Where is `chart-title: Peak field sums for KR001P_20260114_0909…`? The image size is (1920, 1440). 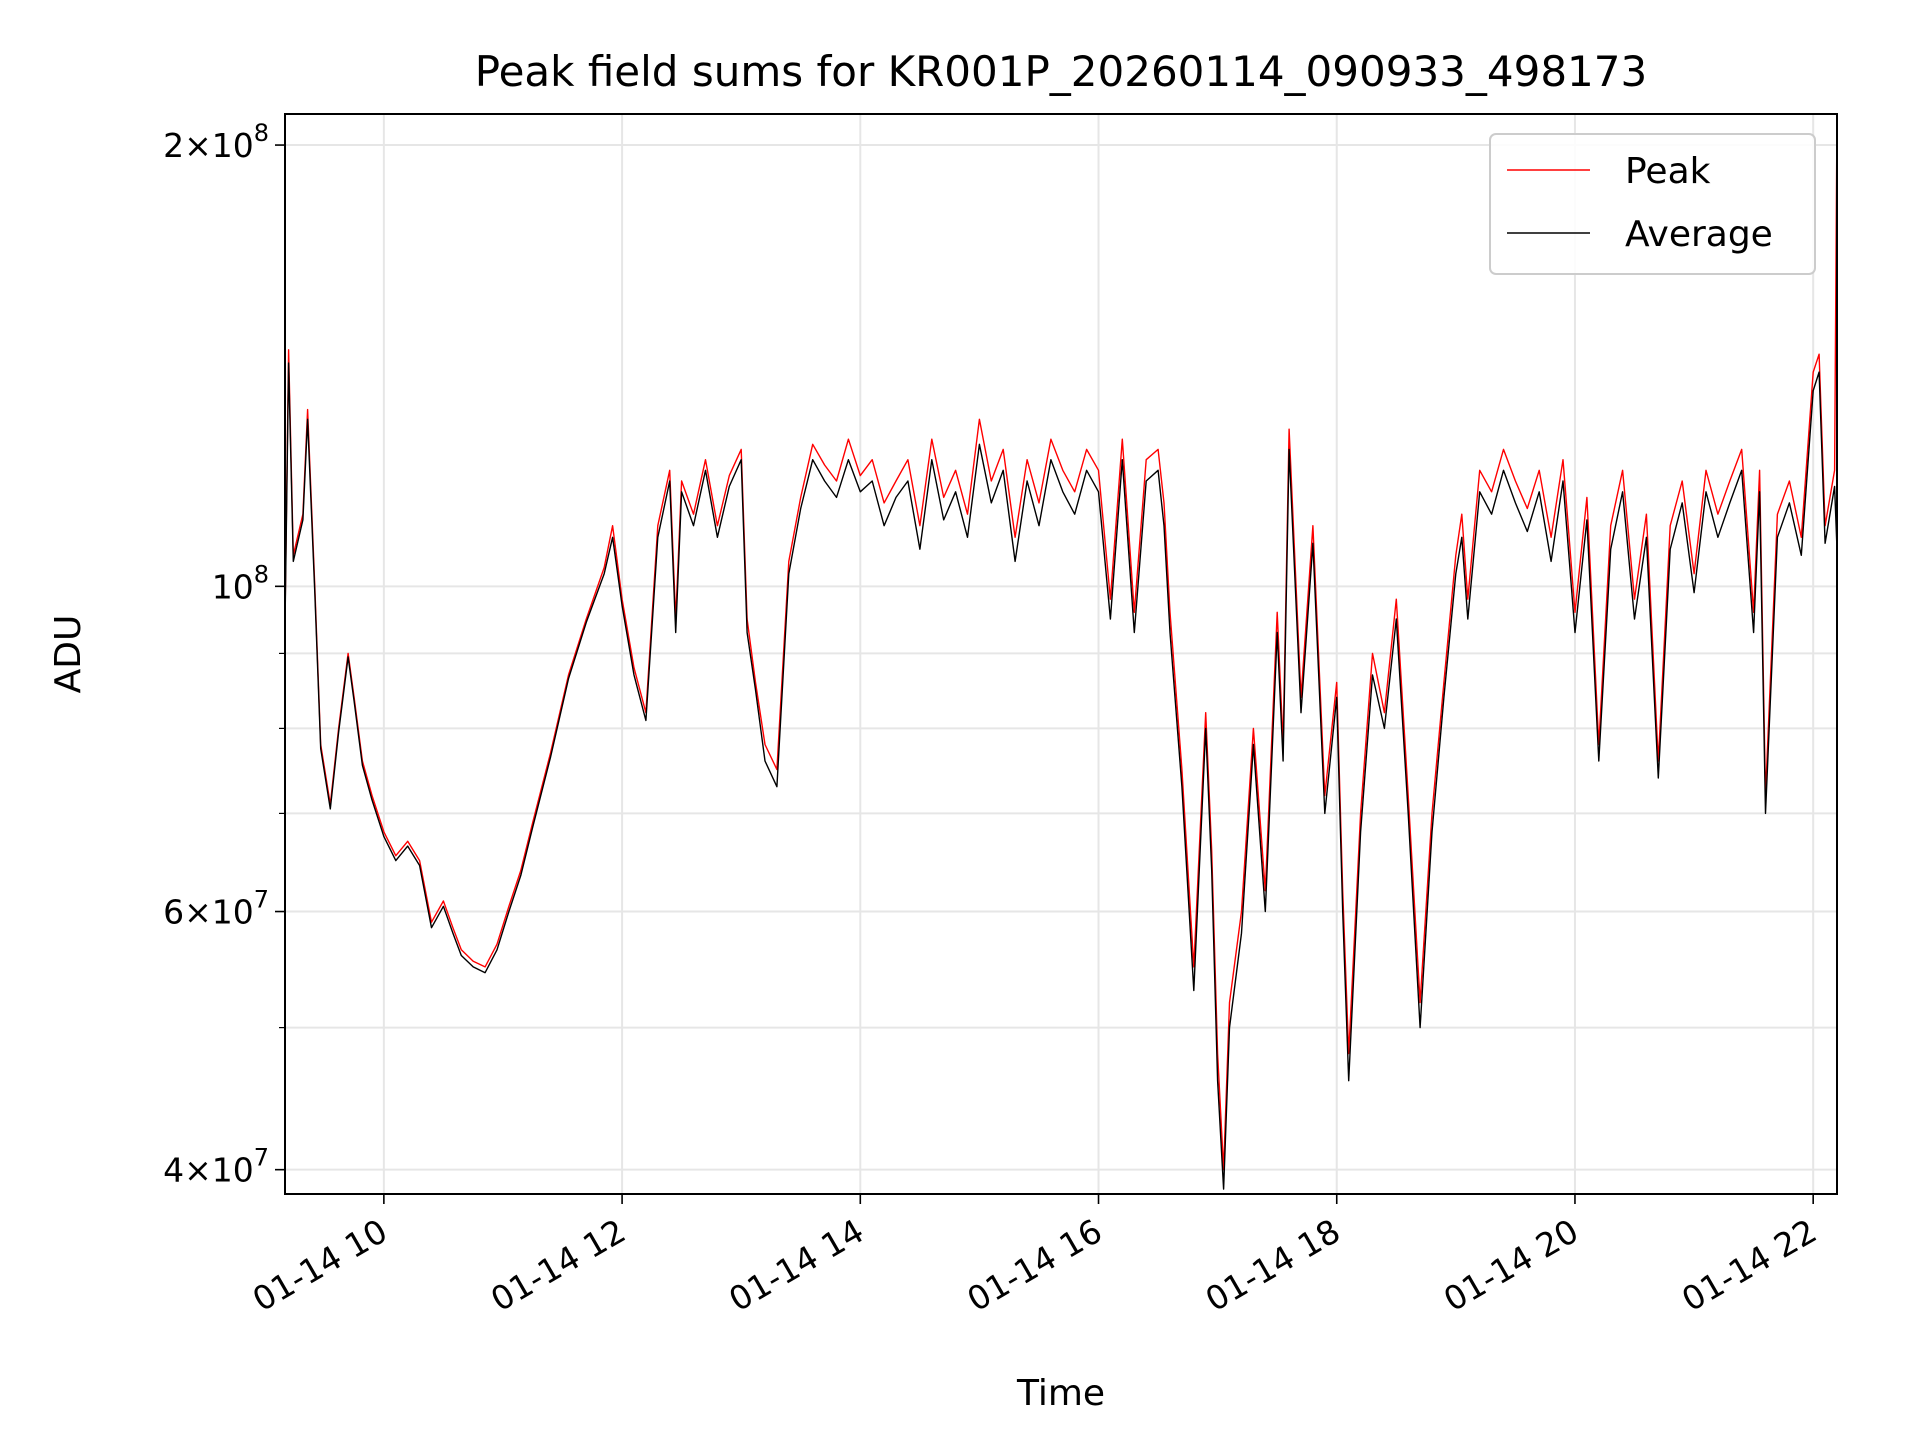 chart-title: Peak field sums for KR001P_20260114_0909… is located at coordinates (1061, 71).